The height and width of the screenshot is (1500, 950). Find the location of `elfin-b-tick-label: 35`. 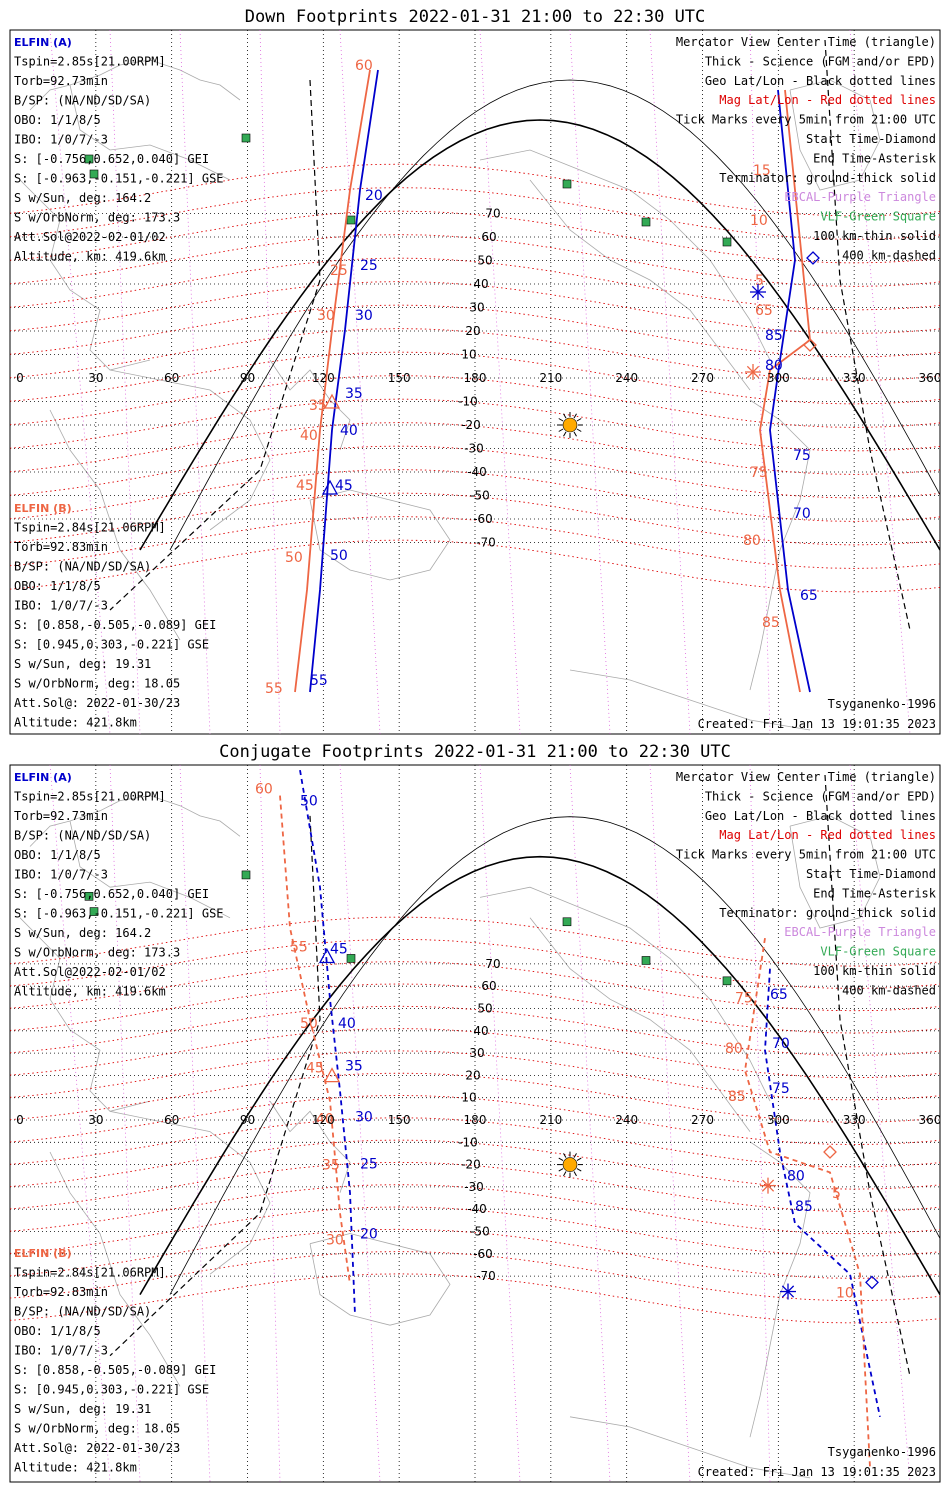

elfin-b-tick-label: 35 is located at coordinates (331, 1165).